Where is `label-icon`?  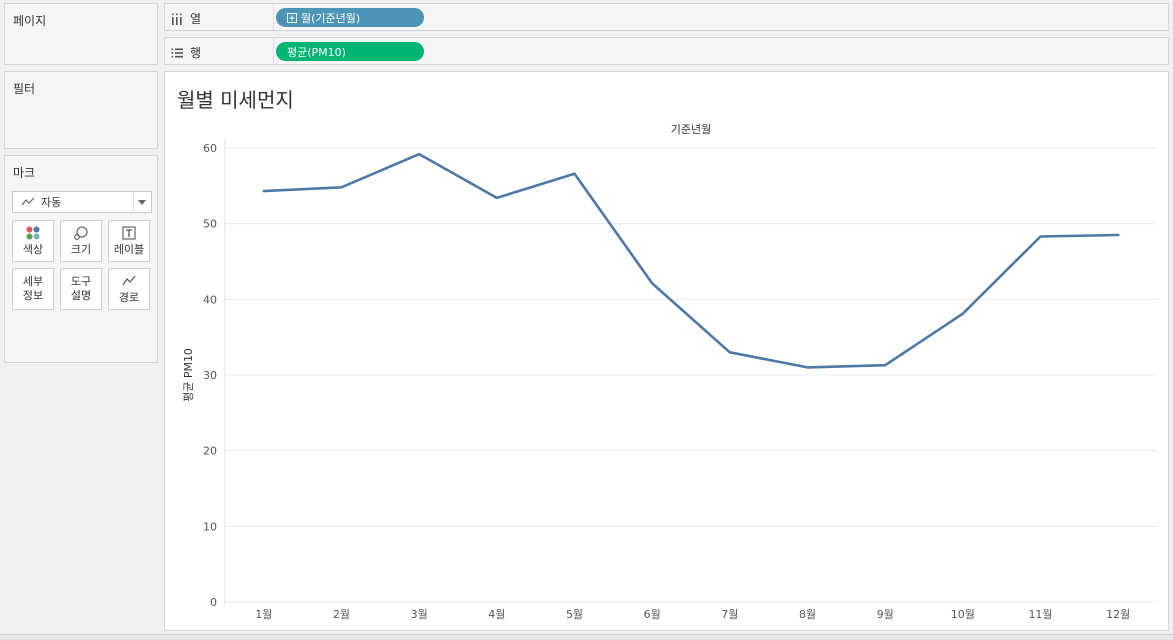 label-icon is located at coordinates (129, 233).